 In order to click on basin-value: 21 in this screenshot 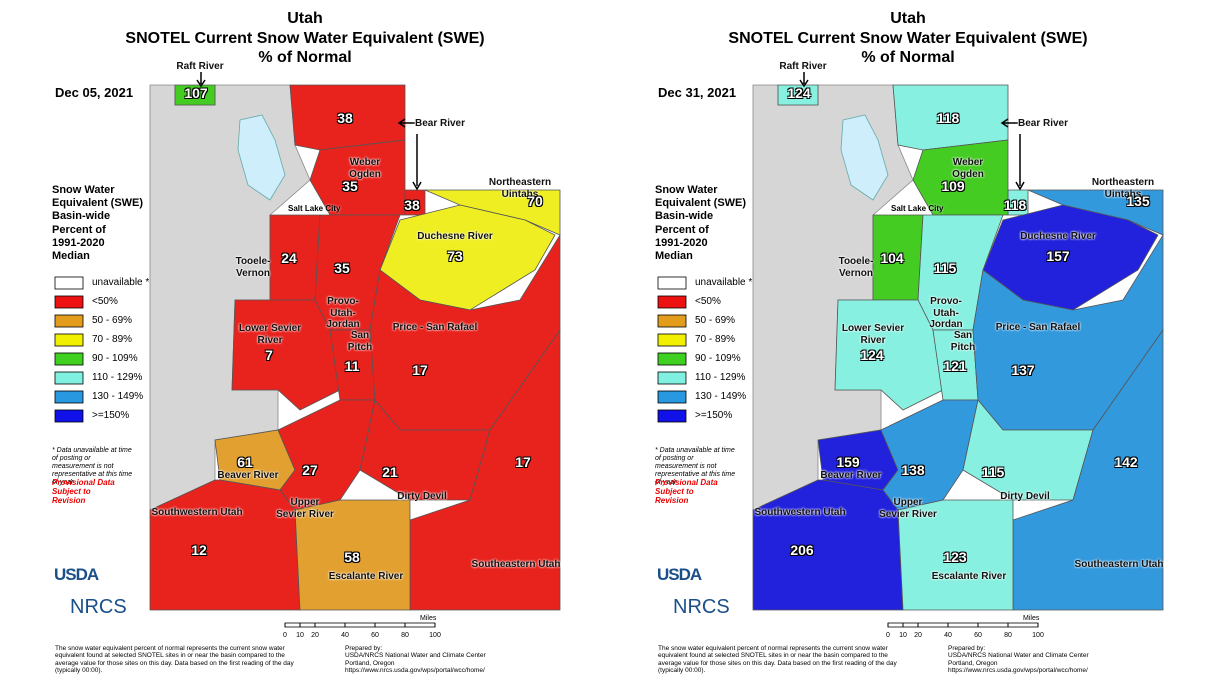, I will do `click(390, 471)`.